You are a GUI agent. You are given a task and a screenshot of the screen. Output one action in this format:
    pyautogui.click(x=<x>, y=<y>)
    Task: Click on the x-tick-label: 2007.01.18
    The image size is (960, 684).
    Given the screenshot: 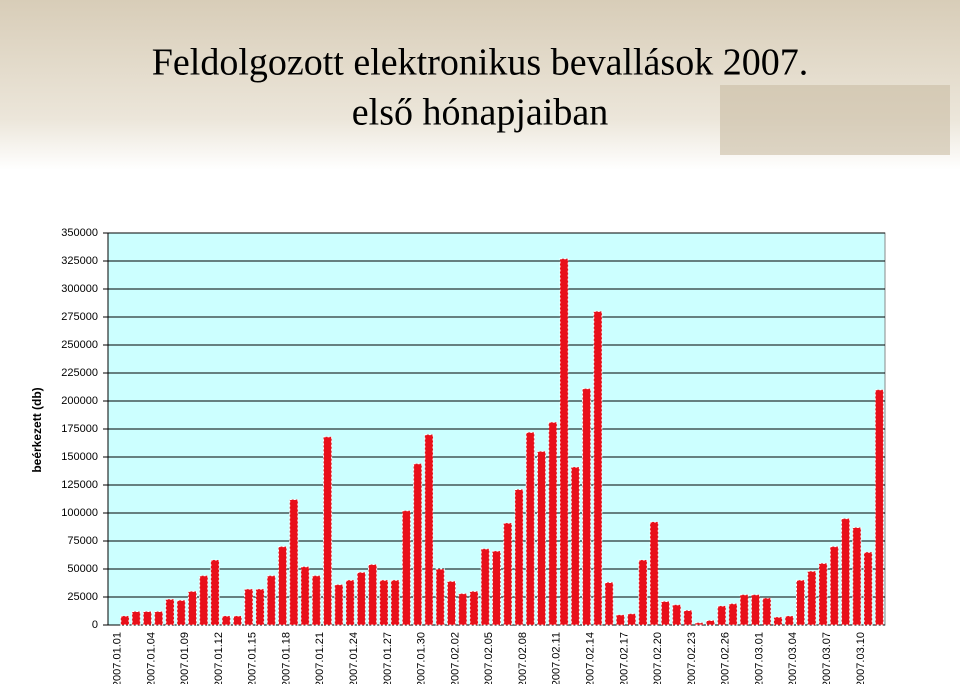 What is the action you would take?
    pyautogui.click(x=286, y=658)
    